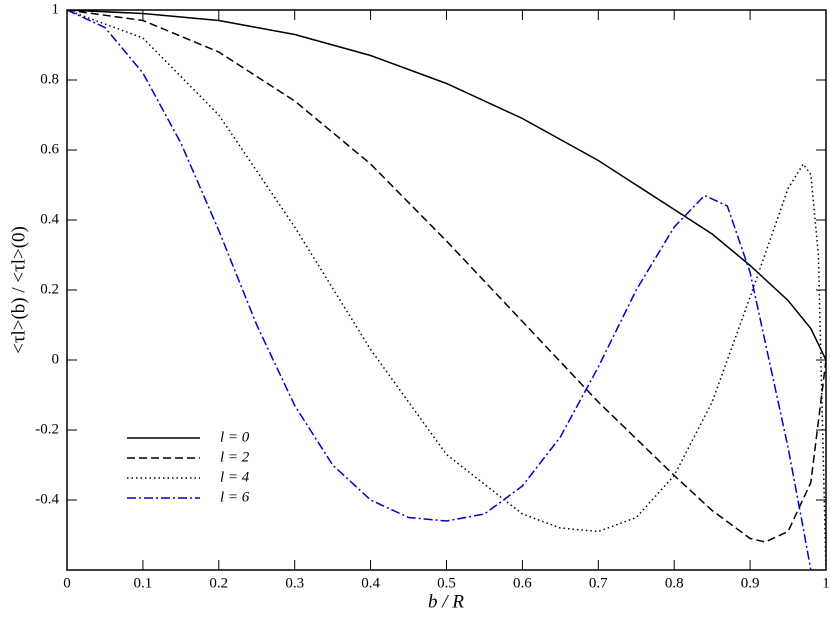  What do you see at coordinates (750, 583) in the screenshot?
I see `x-tick-label: 0.9` at bounding box center [750, 583].